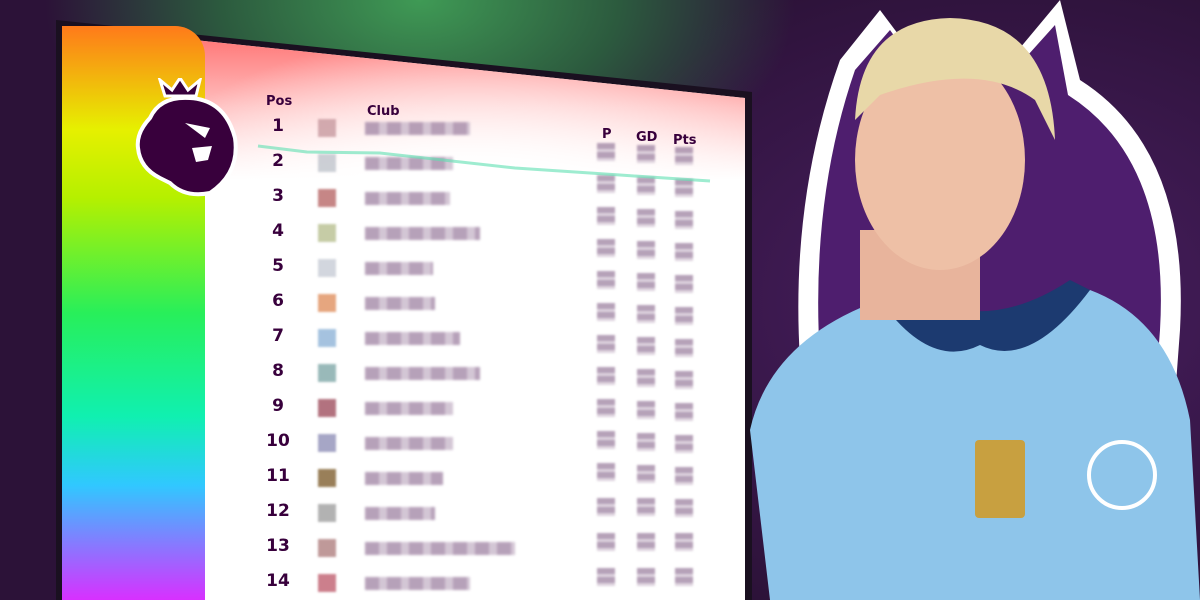  What do you see at coordinates (278, 301) in the screenshot?
I see `position: 6` at bounding box center [278, 301].